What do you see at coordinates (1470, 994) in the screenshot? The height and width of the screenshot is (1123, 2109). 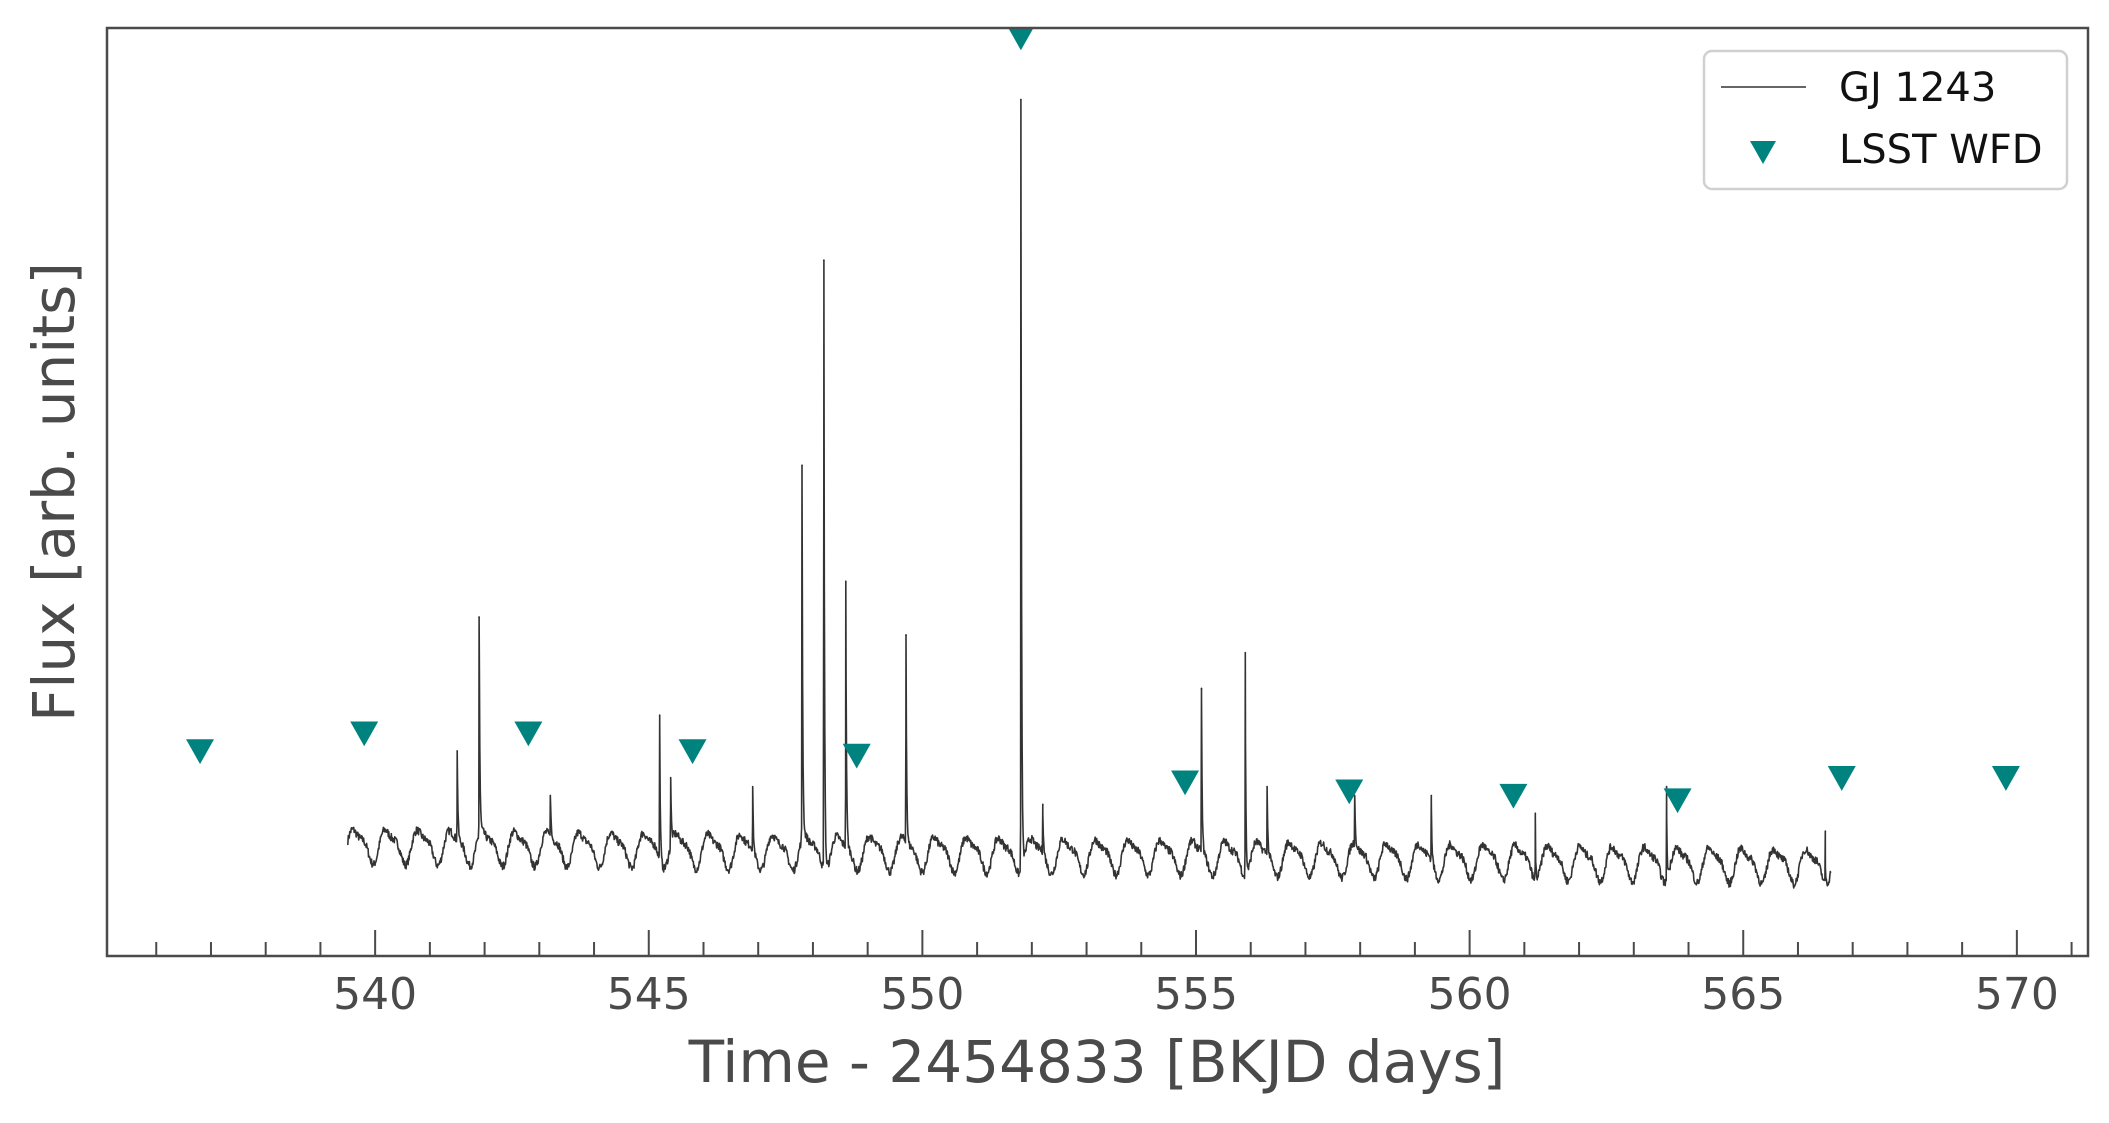 I see `x-tick-label: 560` at bounding box center [1470, 994].